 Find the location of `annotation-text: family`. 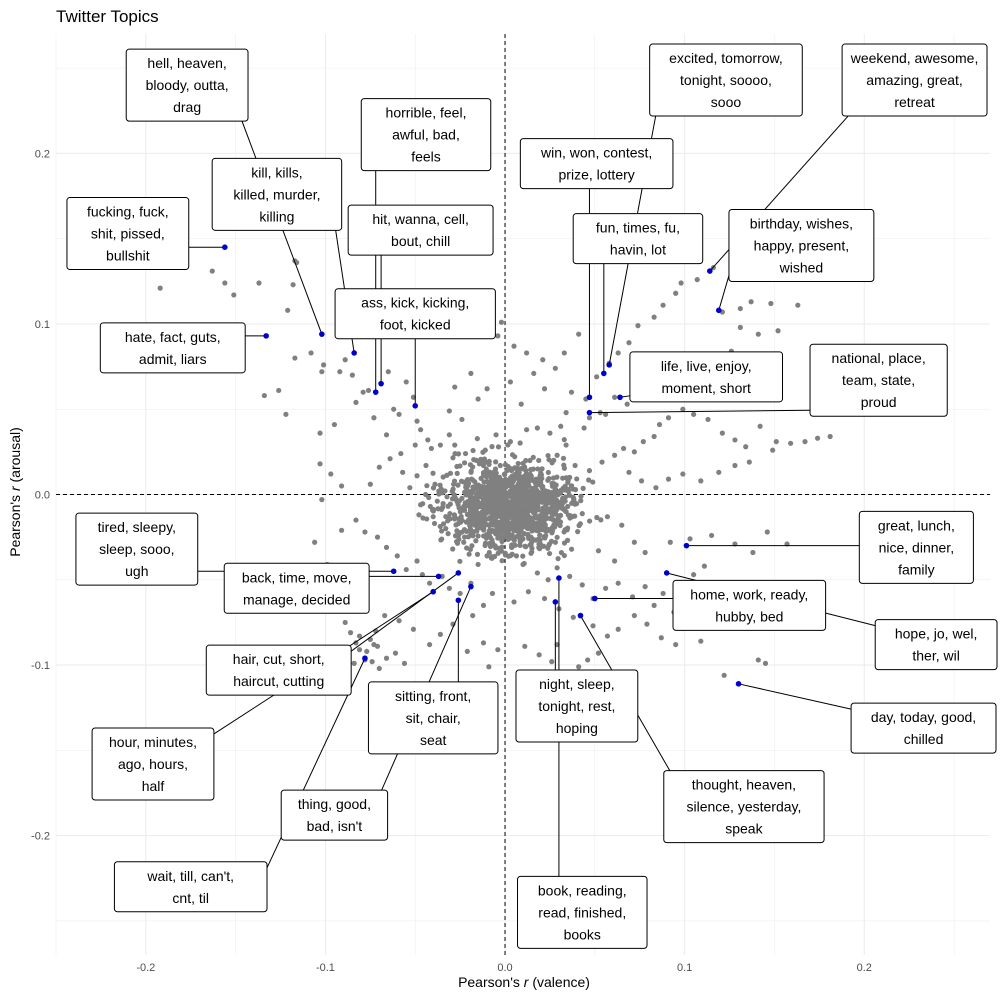

annotation-text: family is located at coordinates (916, 569).